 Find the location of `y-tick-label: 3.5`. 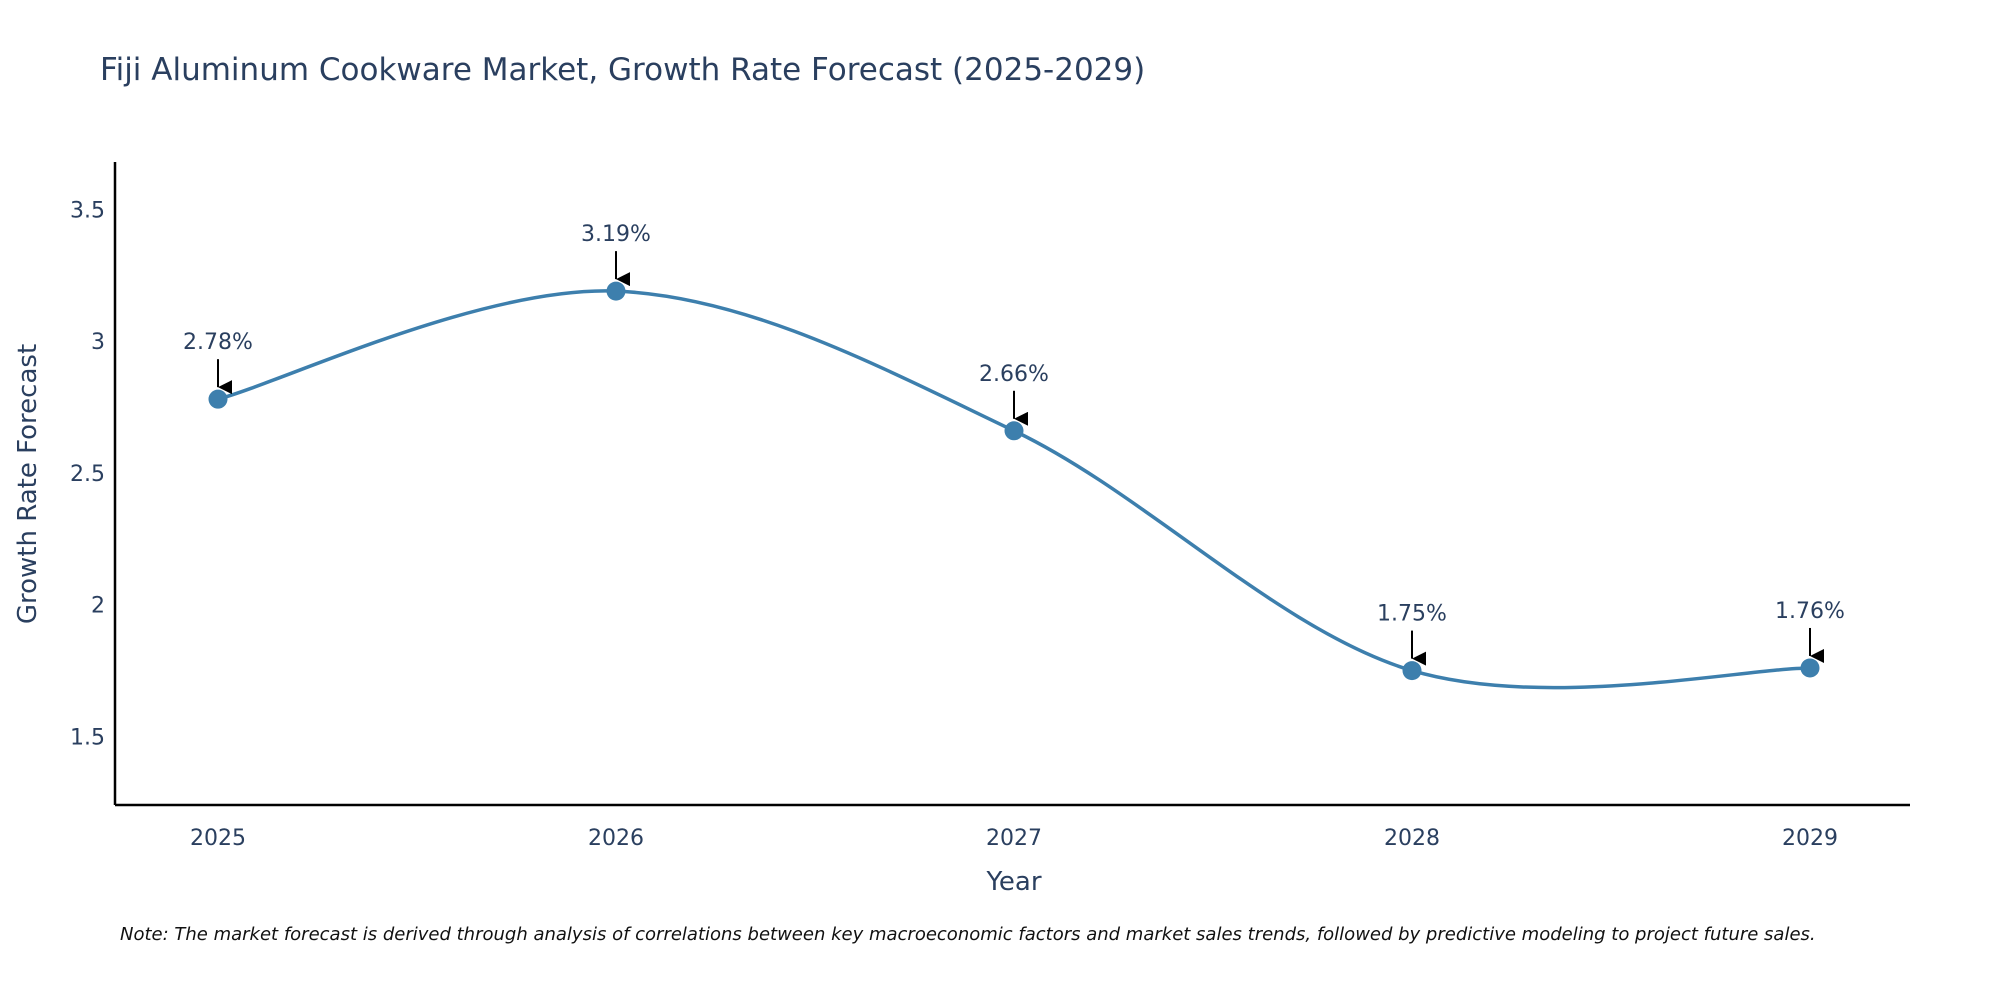

y-tick-label: 3.5 is located at coordinates (87, 210).